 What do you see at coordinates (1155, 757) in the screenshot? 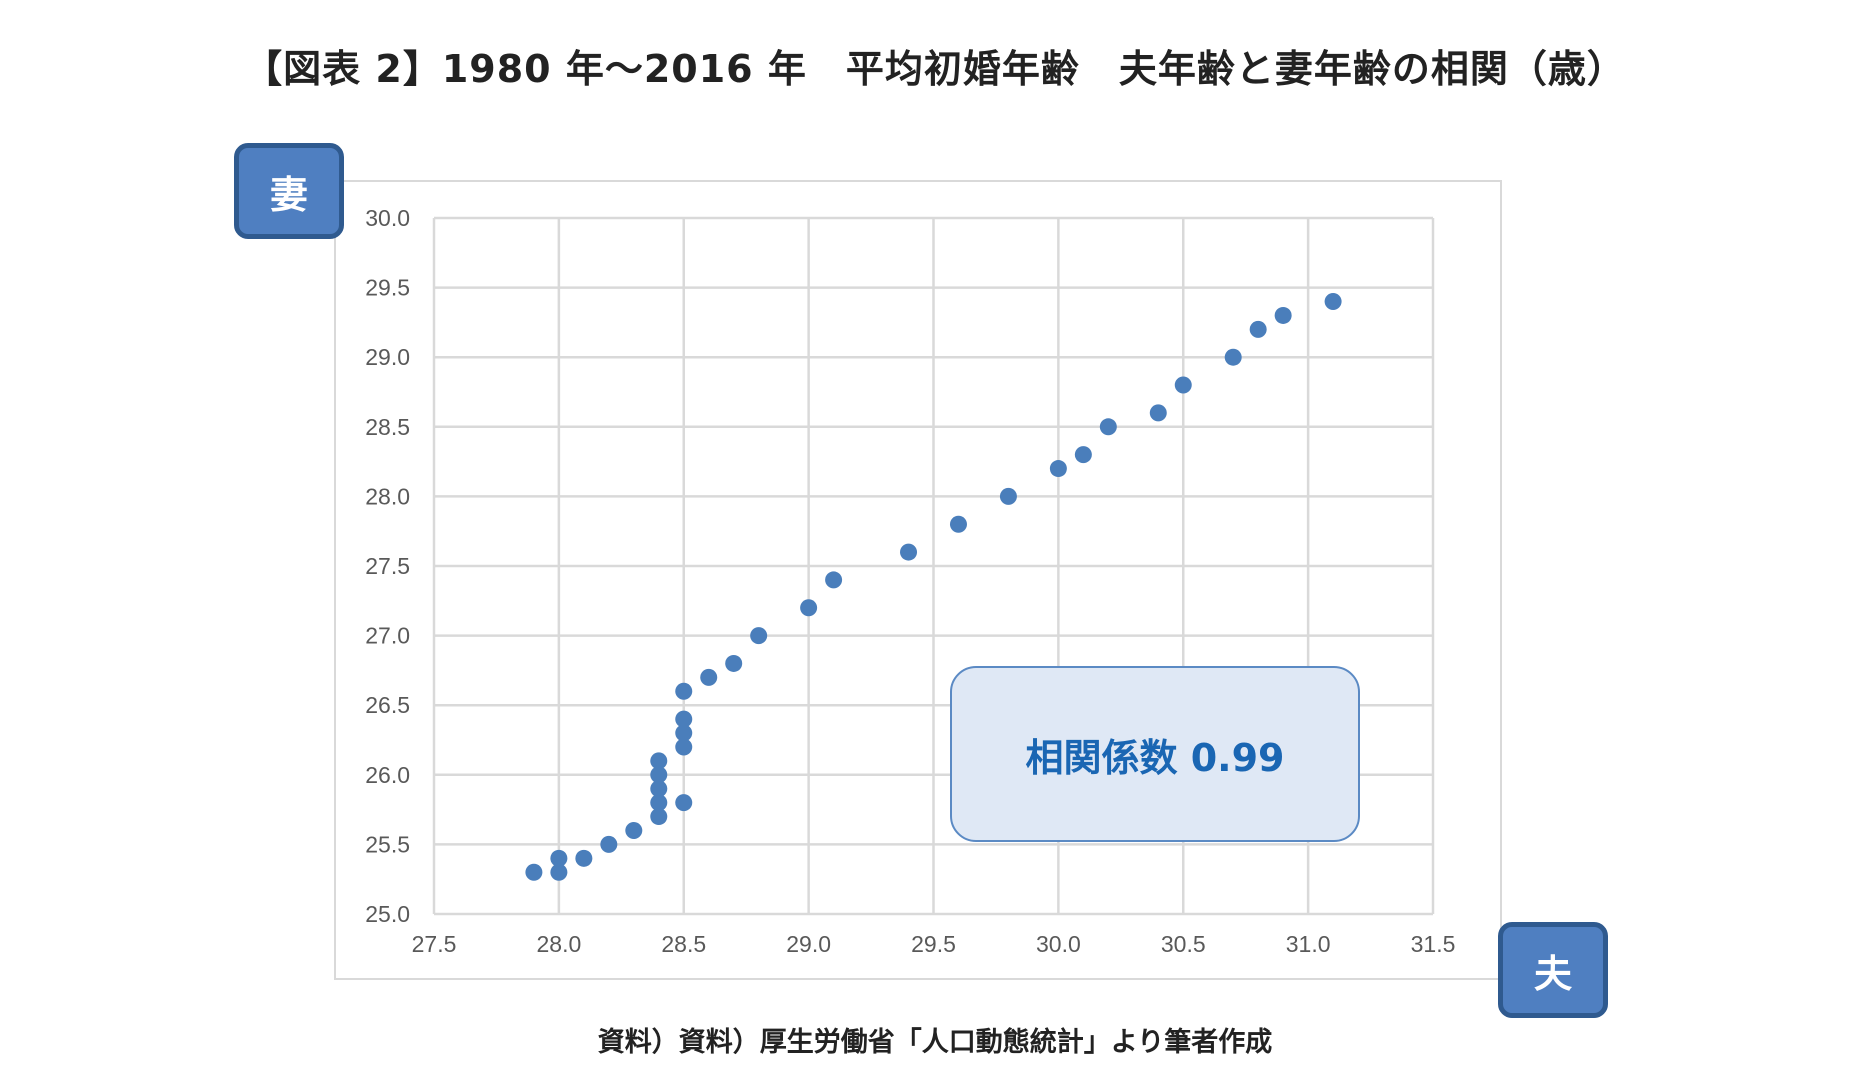
I see `correlation-text: 相関係数 0.99` at bounding box center [1155, 757].